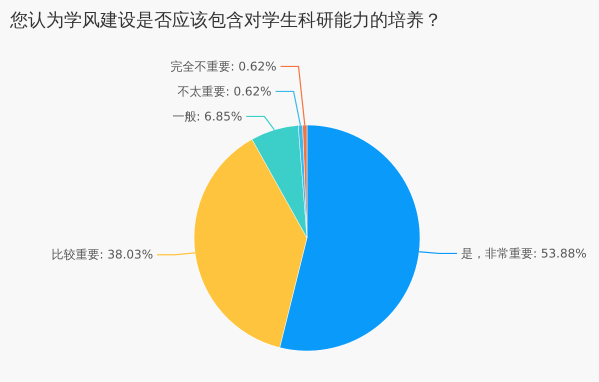 The height and width of the screenshot is (382, 599). Describe the element at coordinates (524, 253) in the screenshot. I see `slice-label: 是，非常重要: 53.88%` at that location.